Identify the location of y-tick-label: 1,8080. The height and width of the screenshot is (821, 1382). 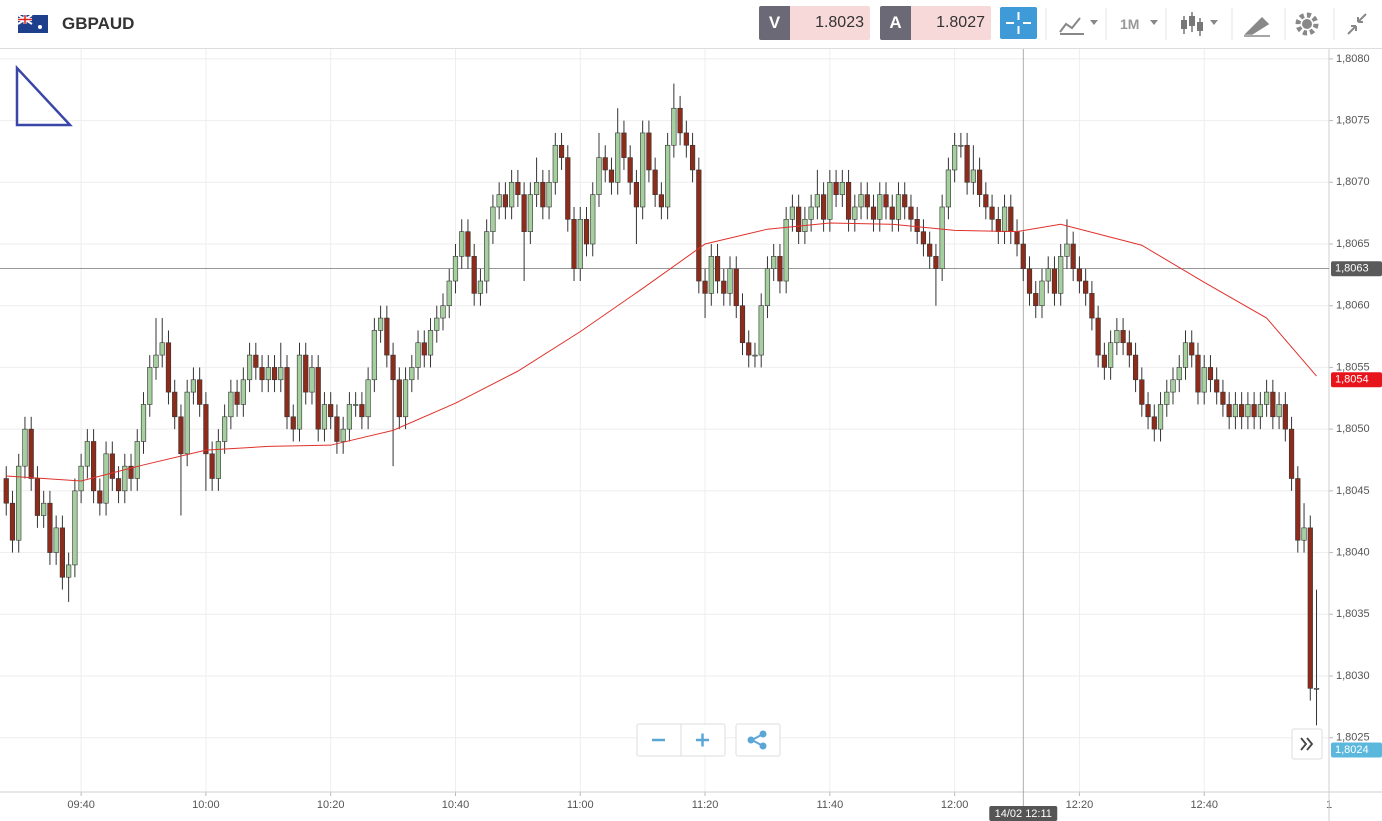
(1353, 59).